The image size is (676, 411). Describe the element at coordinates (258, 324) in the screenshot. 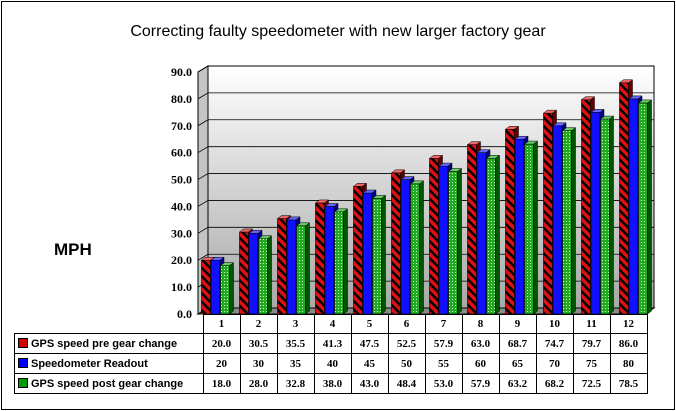

I see `category-label: 2` at that location.